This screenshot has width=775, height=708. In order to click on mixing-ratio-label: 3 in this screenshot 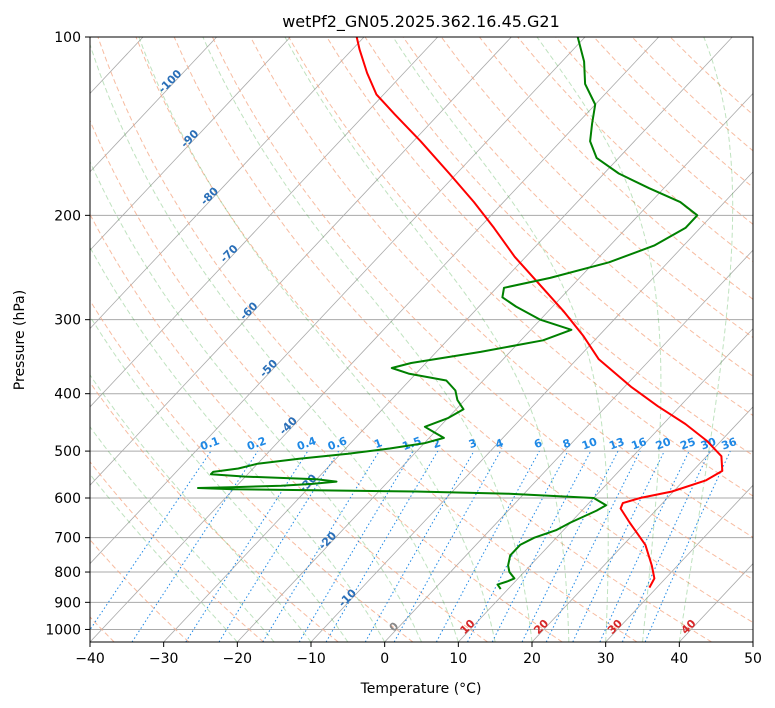, I will do `click(473, 443)`.